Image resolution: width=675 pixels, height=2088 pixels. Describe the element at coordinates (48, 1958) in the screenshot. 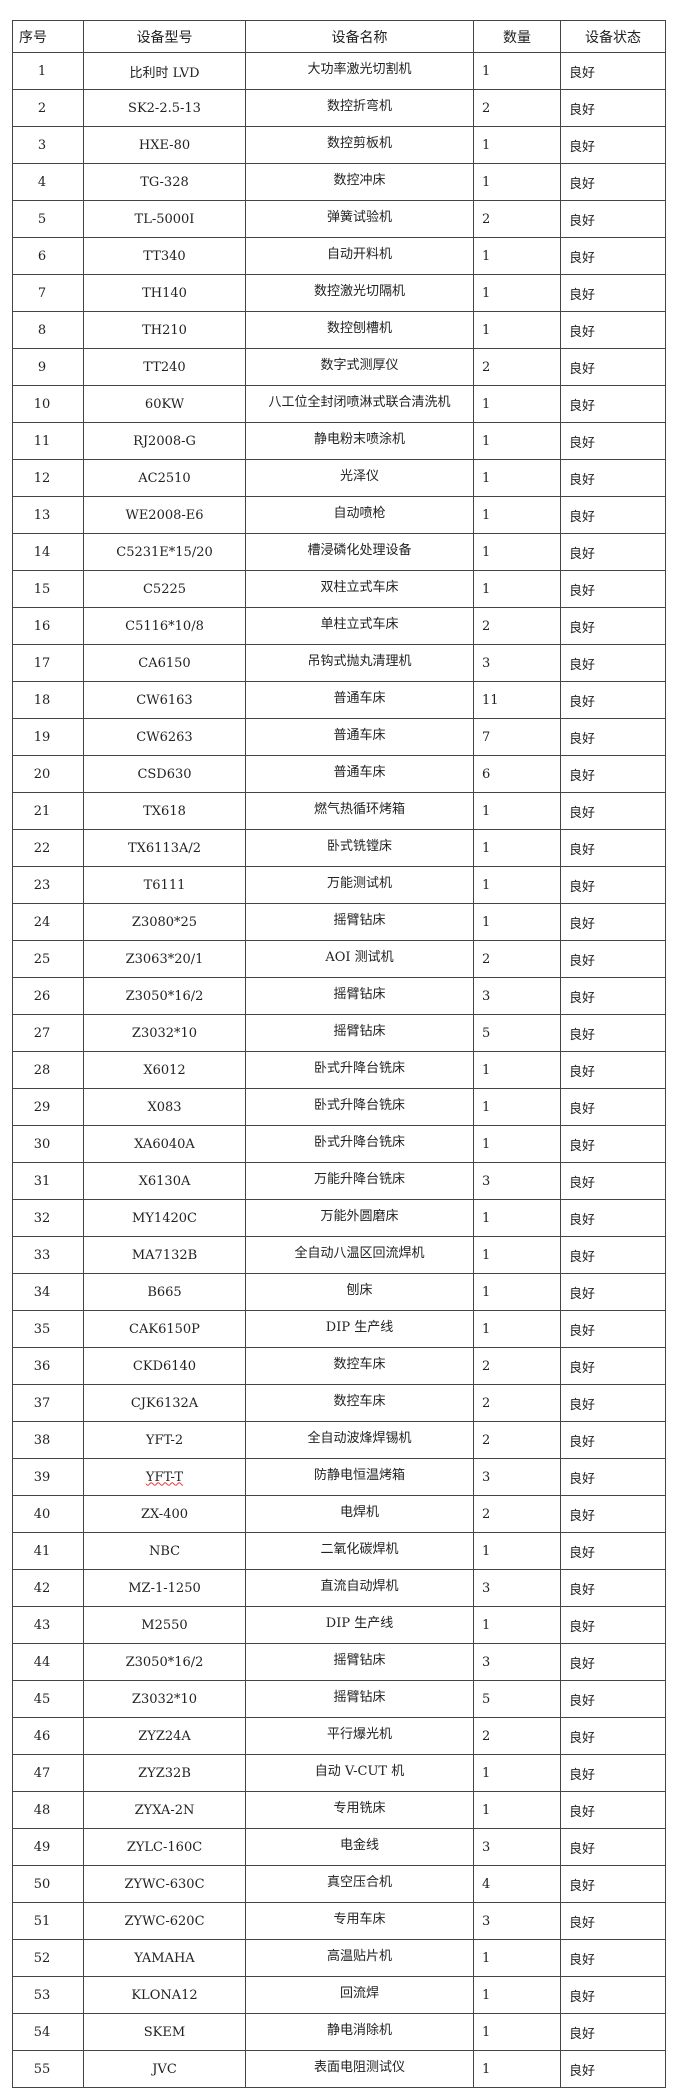

I see `cell-seq: 52` at that location.